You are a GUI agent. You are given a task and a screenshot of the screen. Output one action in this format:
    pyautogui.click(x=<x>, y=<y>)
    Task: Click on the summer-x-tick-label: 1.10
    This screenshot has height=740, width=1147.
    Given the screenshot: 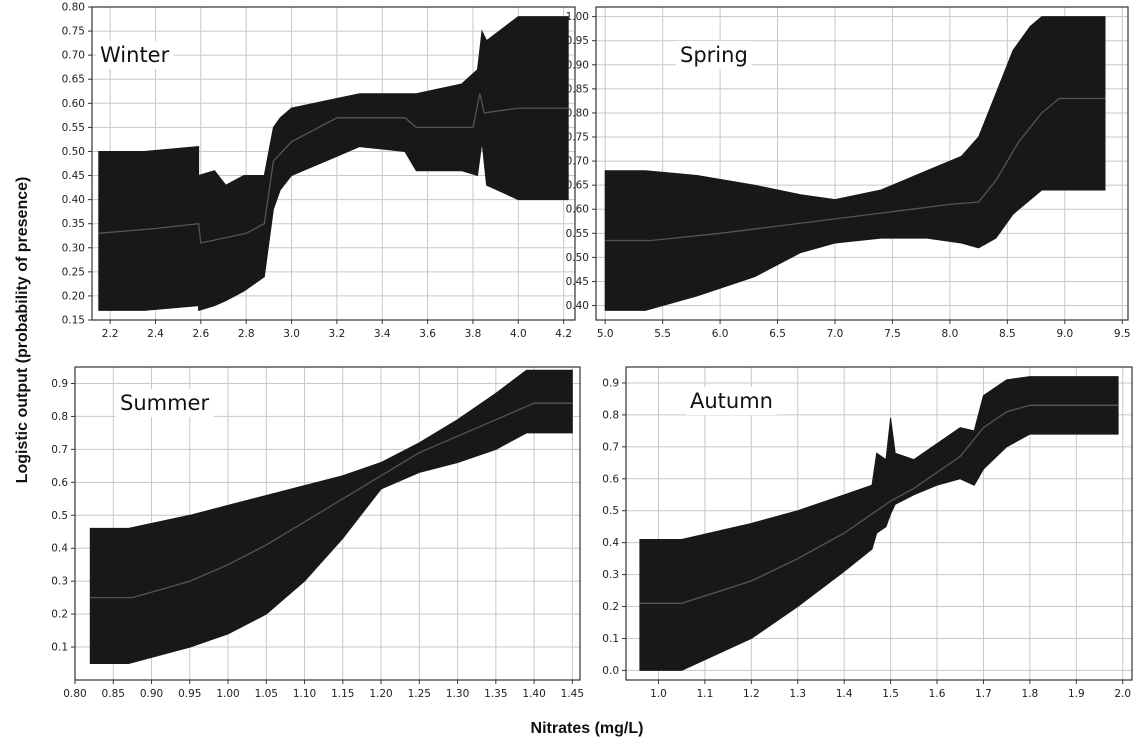 What is the action you would take?
    pyautogui.click(x=304, y=694)
    